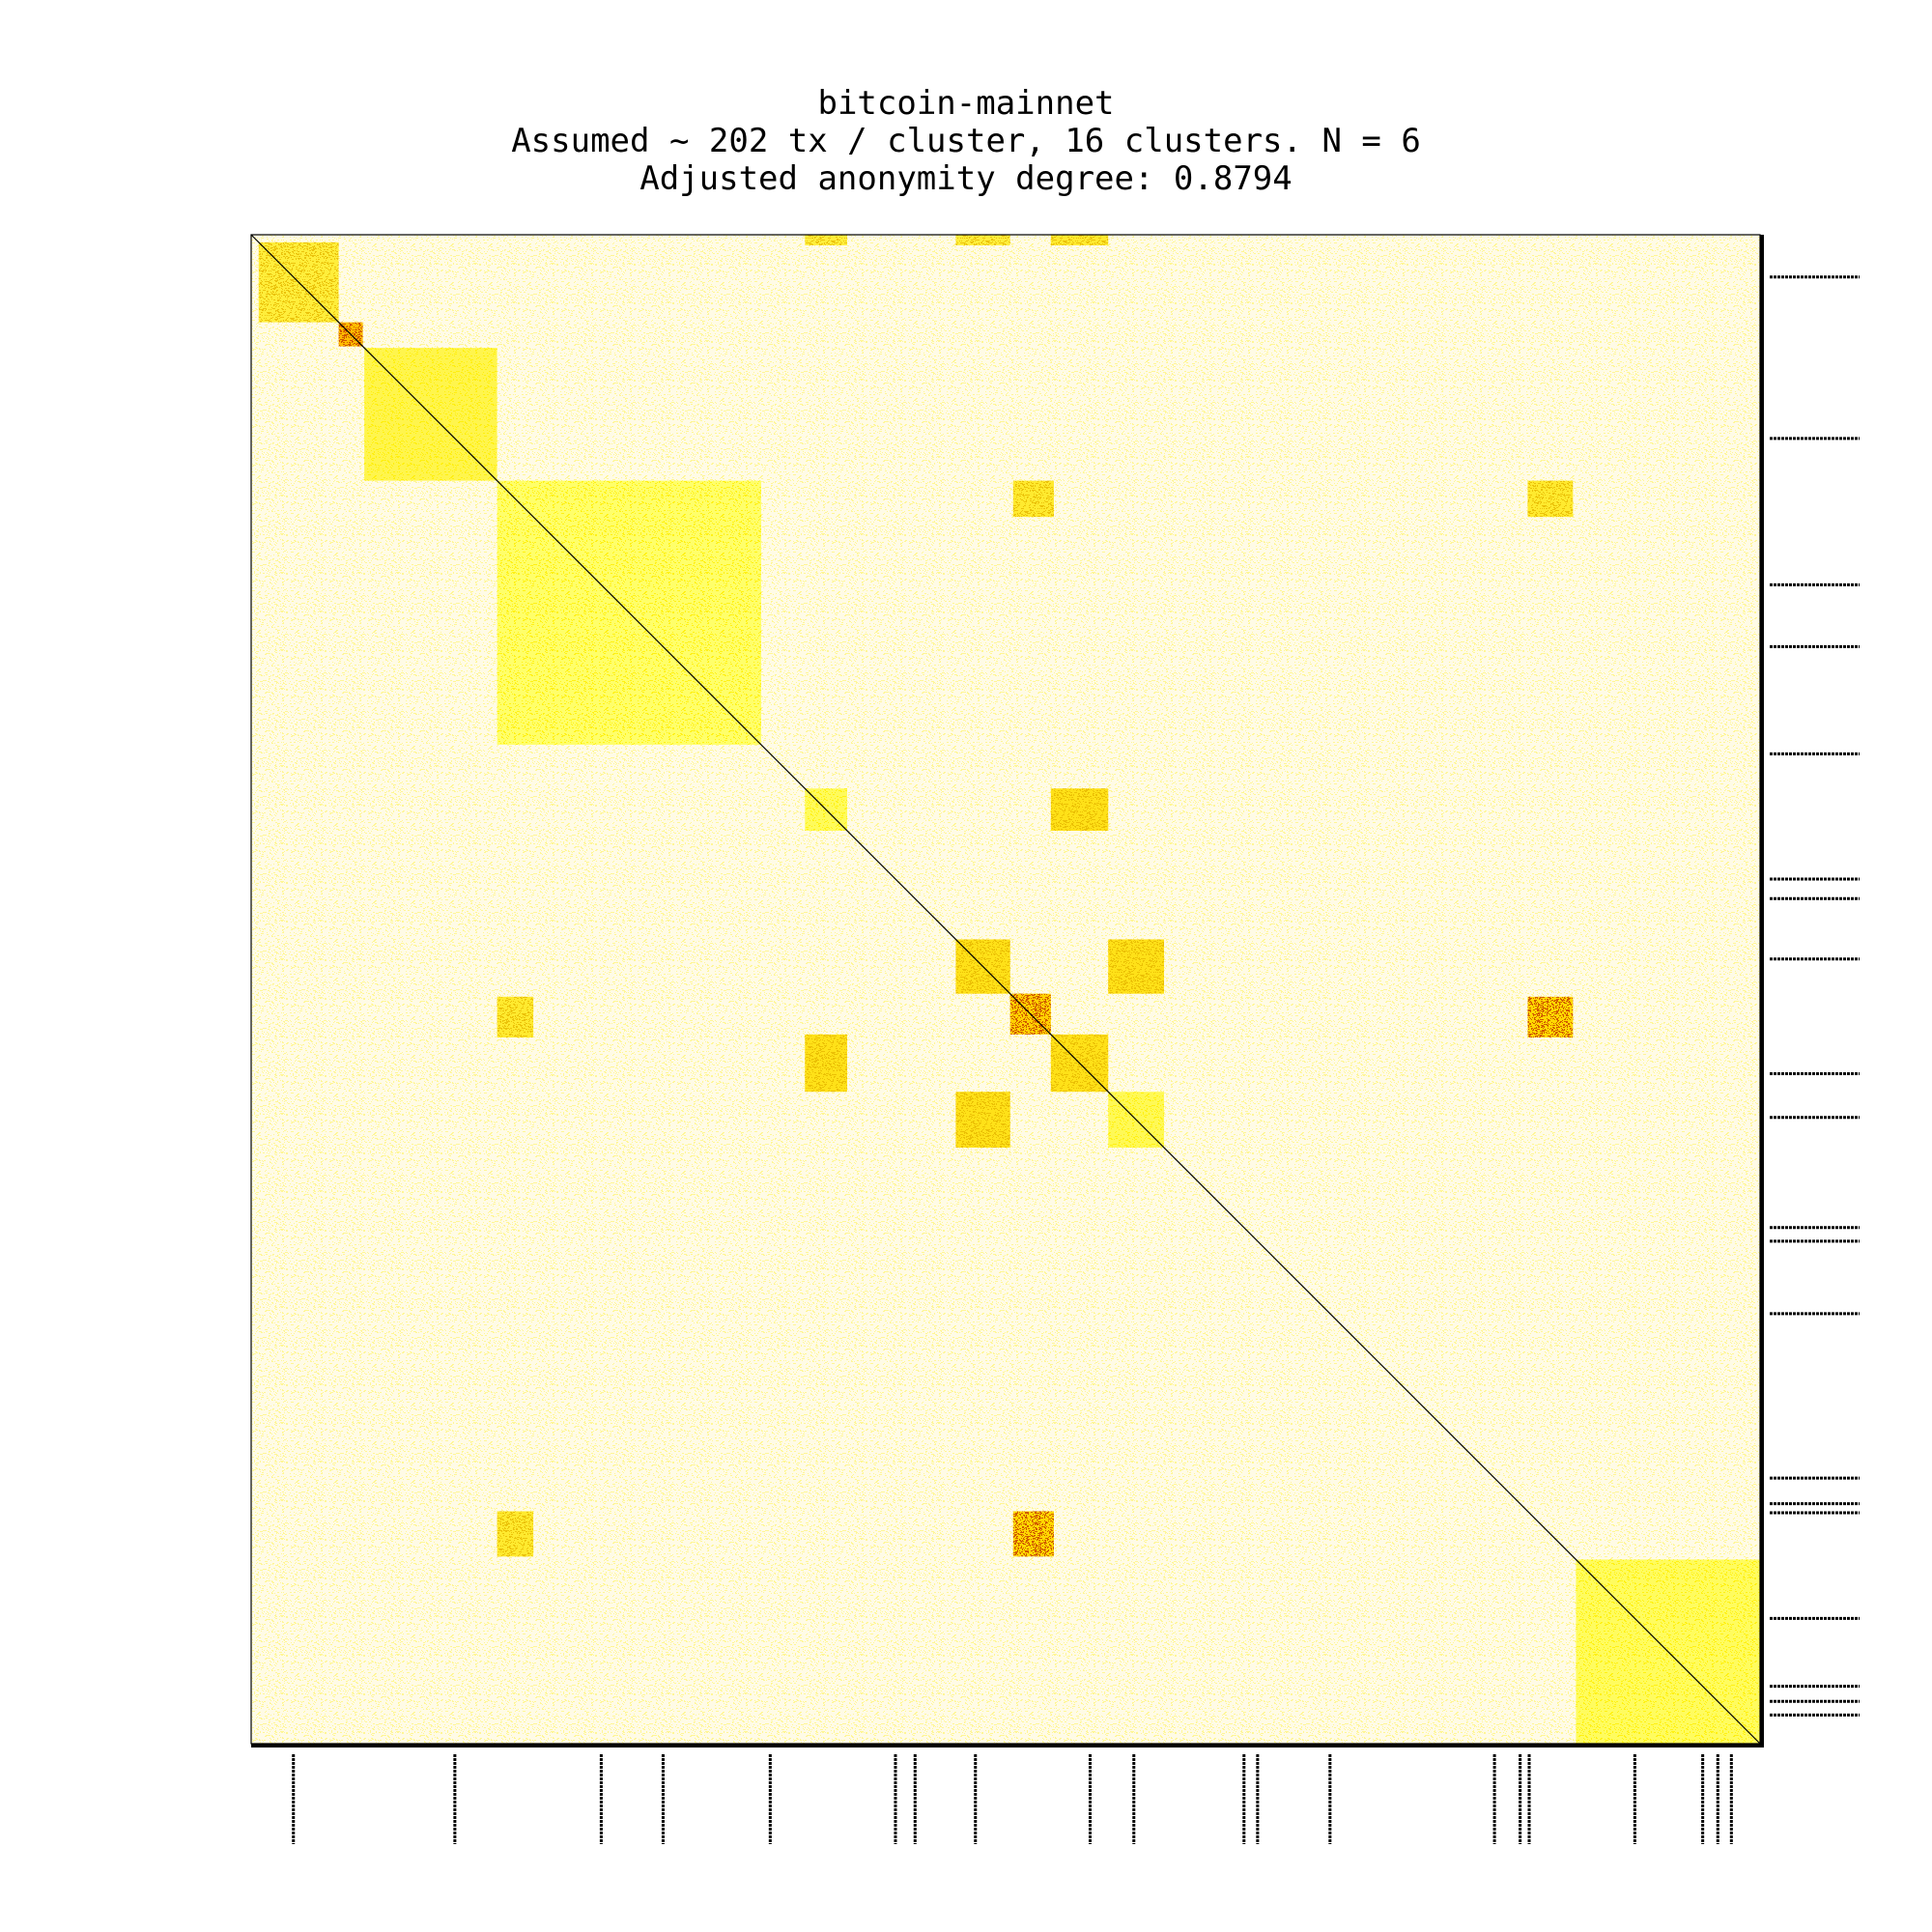 This screenshot has width=1932, height=1932. Describe the element at coordinates (966, 178) in the screenshot. I see `title-line-3: Adjusted anonymity degree: 0.8794` at that location.